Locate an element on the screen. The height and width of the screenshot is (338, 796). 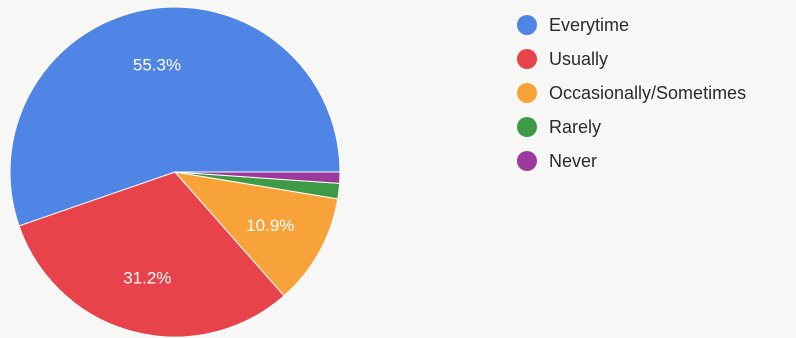
legend-item-occasionally: Occasionally/Sometimes is located at coordinates (631, 93).